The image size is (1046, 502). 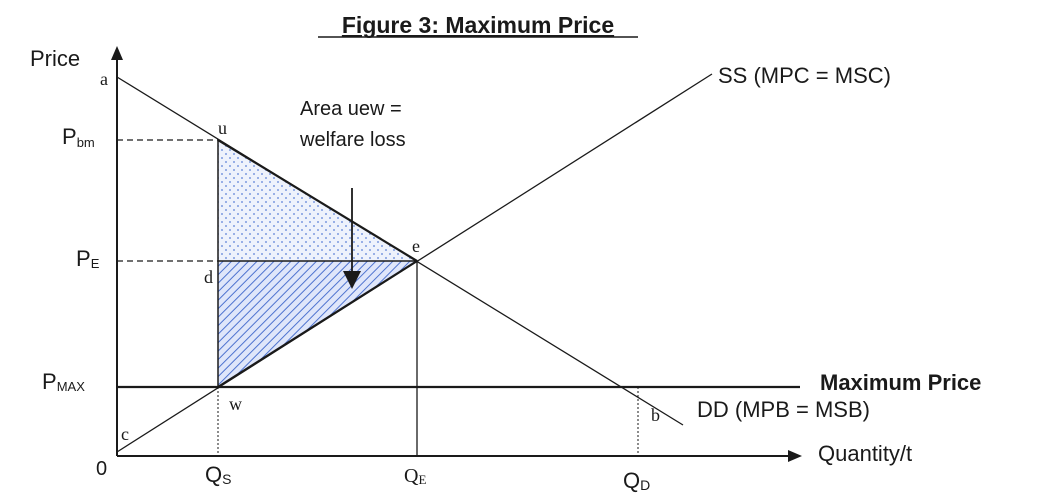 What do you see at coordinates (117, 53) in the screenshot?
I see `y-axis-arrow-icon` at bounding box center [117, 53].